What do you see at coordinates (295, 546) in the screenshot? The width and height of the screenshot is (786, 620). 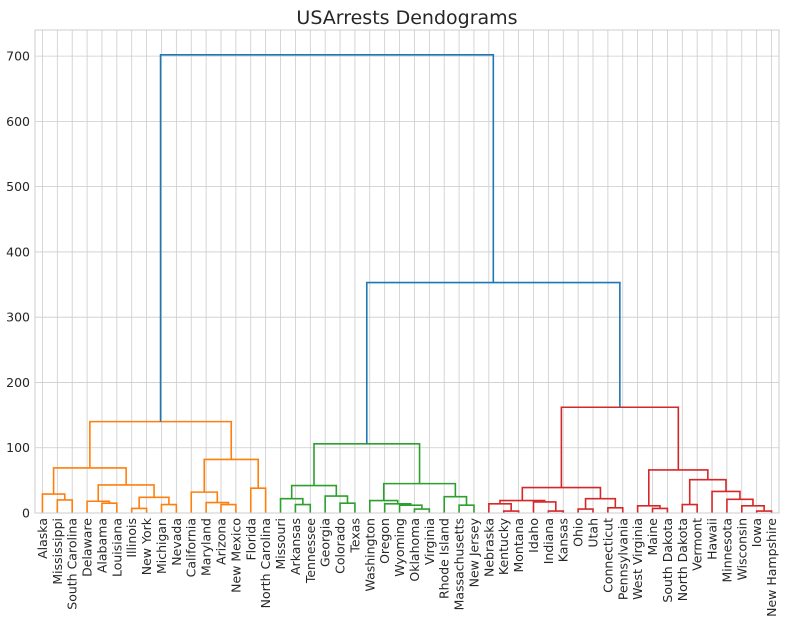 I see `leaf-label: Arkansas` at bounding box center [295, 546].